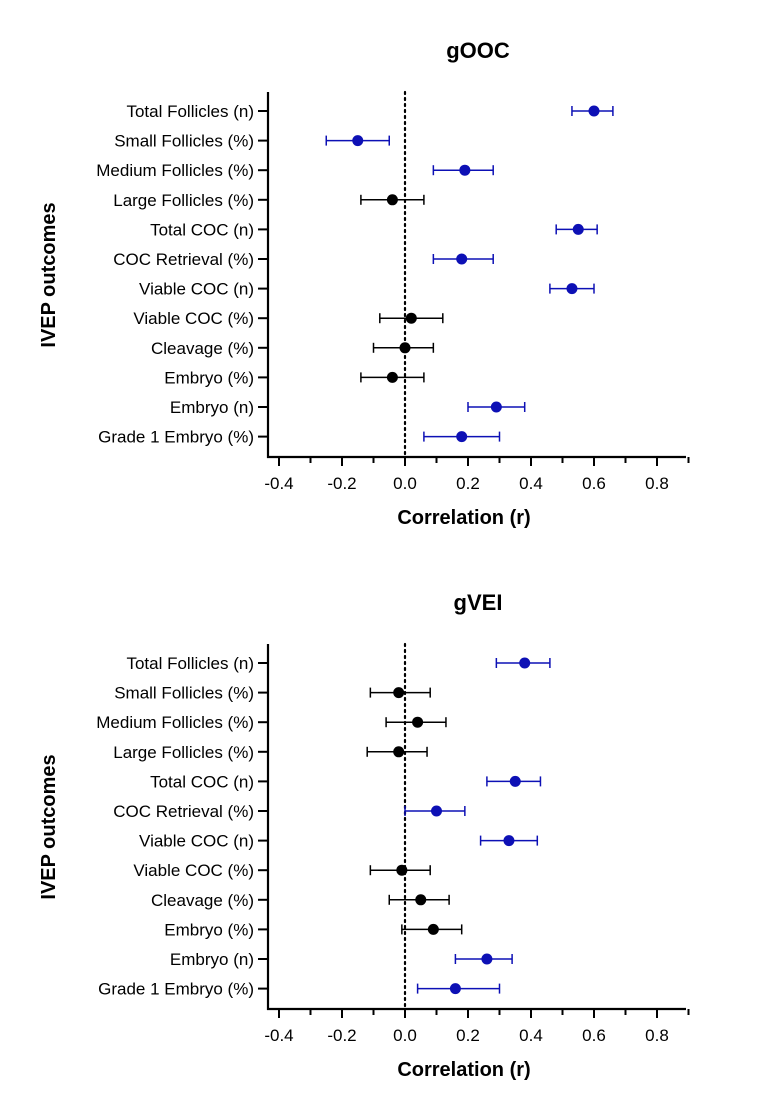  What do you see at coordinates (478, 50) in the screenshot?
I see `chart-title: gOOC` at bounding box center [478, 50].